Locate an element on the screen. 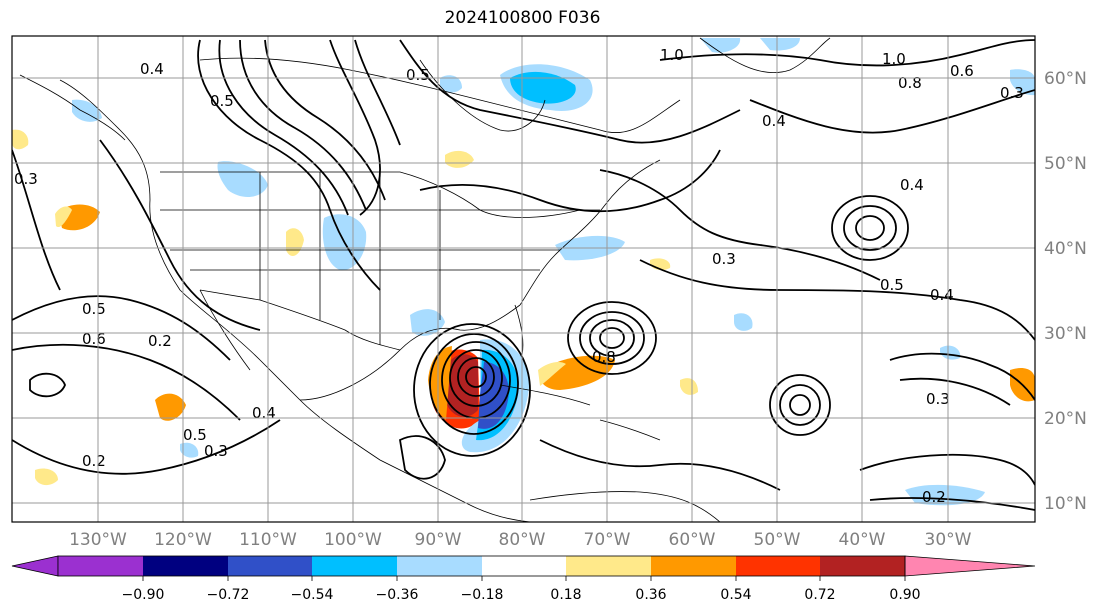 This screenshot has width=1105, height=615. lon-label: 110°W is located at coordinates (268, 540).